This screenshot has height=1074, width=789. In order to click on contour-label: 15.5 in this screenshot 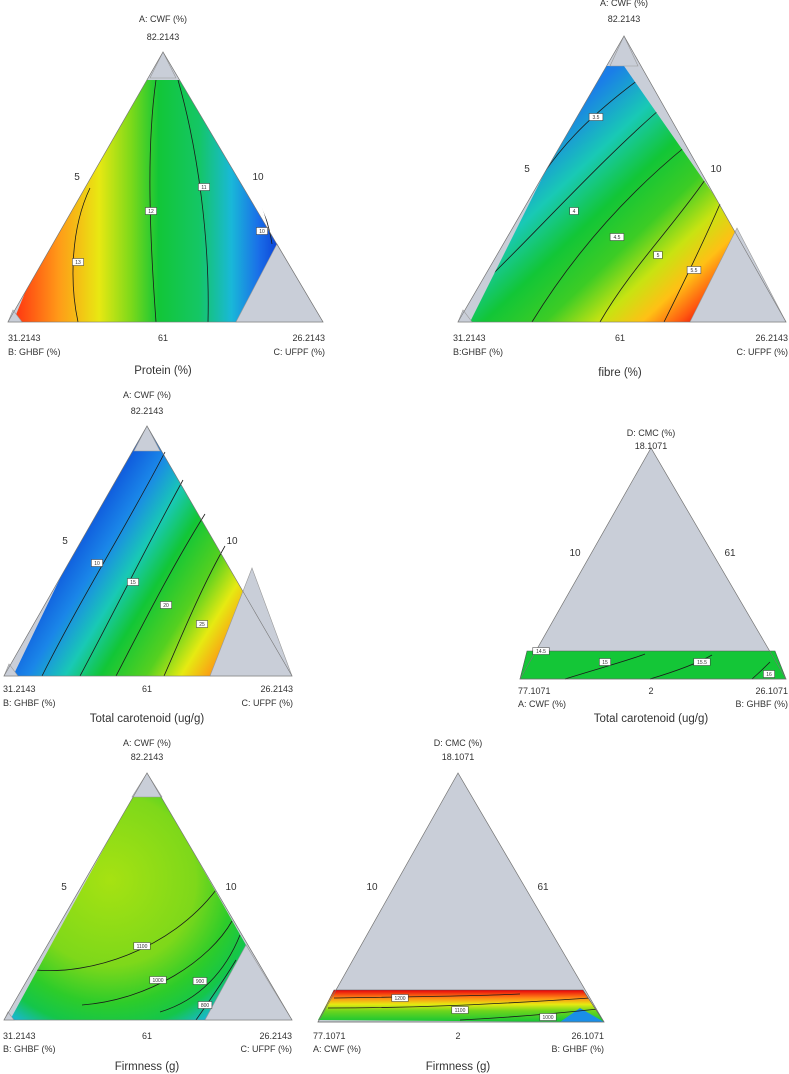, I will do `click(702, 663)`.